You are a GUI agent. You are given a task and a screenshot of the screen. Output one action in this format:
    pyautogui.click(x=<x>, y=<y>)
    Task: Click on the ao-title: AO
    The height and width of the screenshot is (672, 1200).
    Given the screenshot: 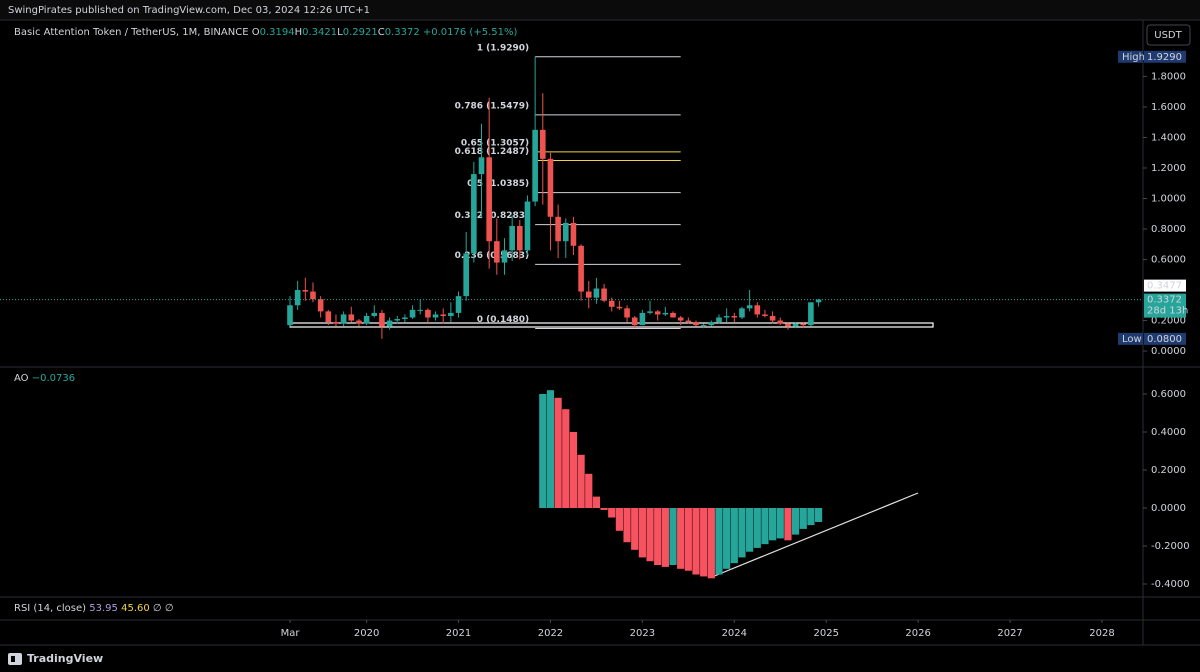 What is the action you would take?
    pyautogui.click(x=21, y=378)
    